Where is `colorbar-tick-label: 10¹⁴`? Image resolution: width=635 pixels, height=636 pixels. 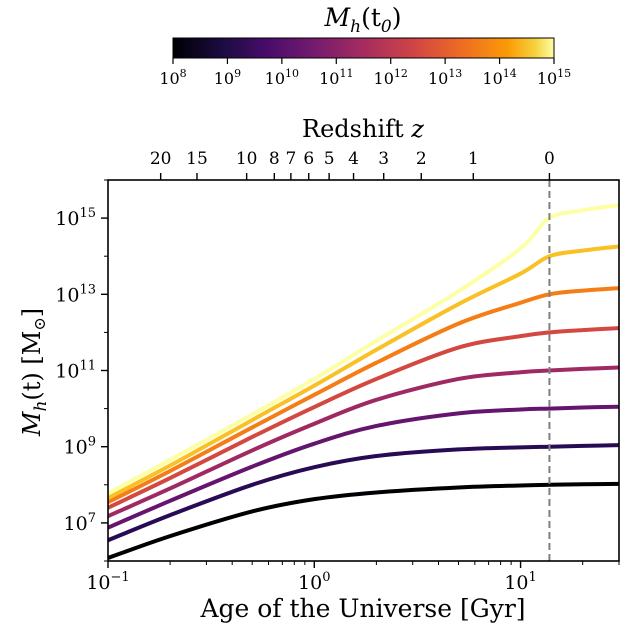 colorbar-tick-label: 10¹⁴ is located at coordinates (499, 77).